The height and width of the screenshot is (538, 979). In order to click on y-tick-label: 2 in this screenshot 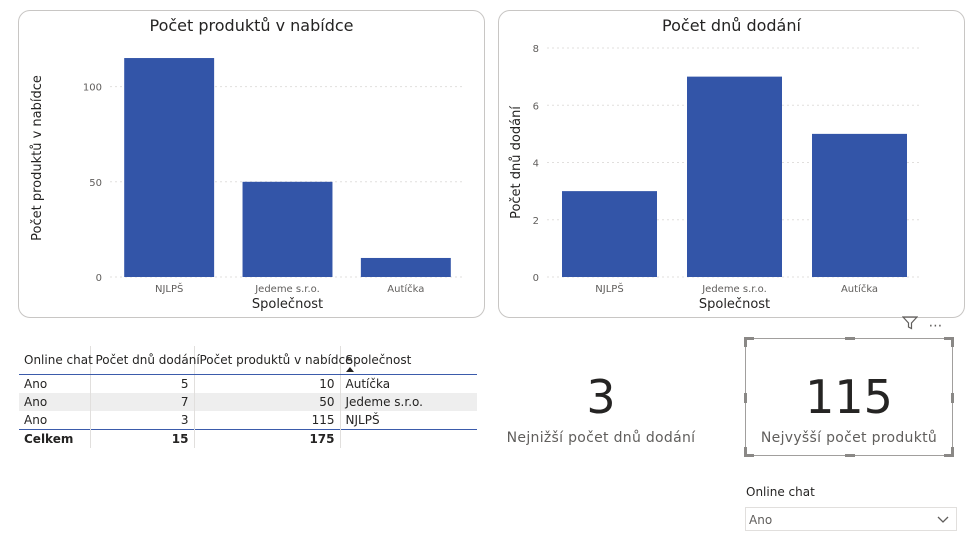, I will do `click(536, 221)`.